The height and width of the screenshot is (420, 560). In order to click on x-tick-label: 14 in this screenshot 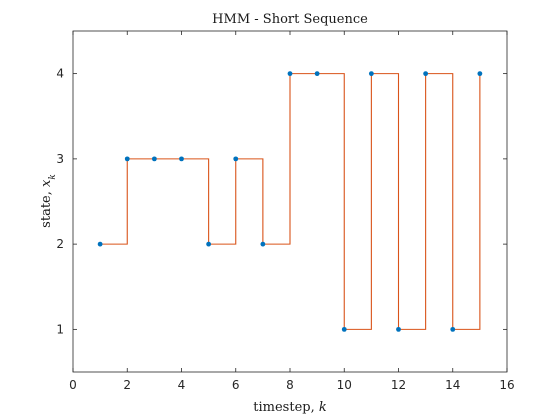, I will do `click(452, 385)`.